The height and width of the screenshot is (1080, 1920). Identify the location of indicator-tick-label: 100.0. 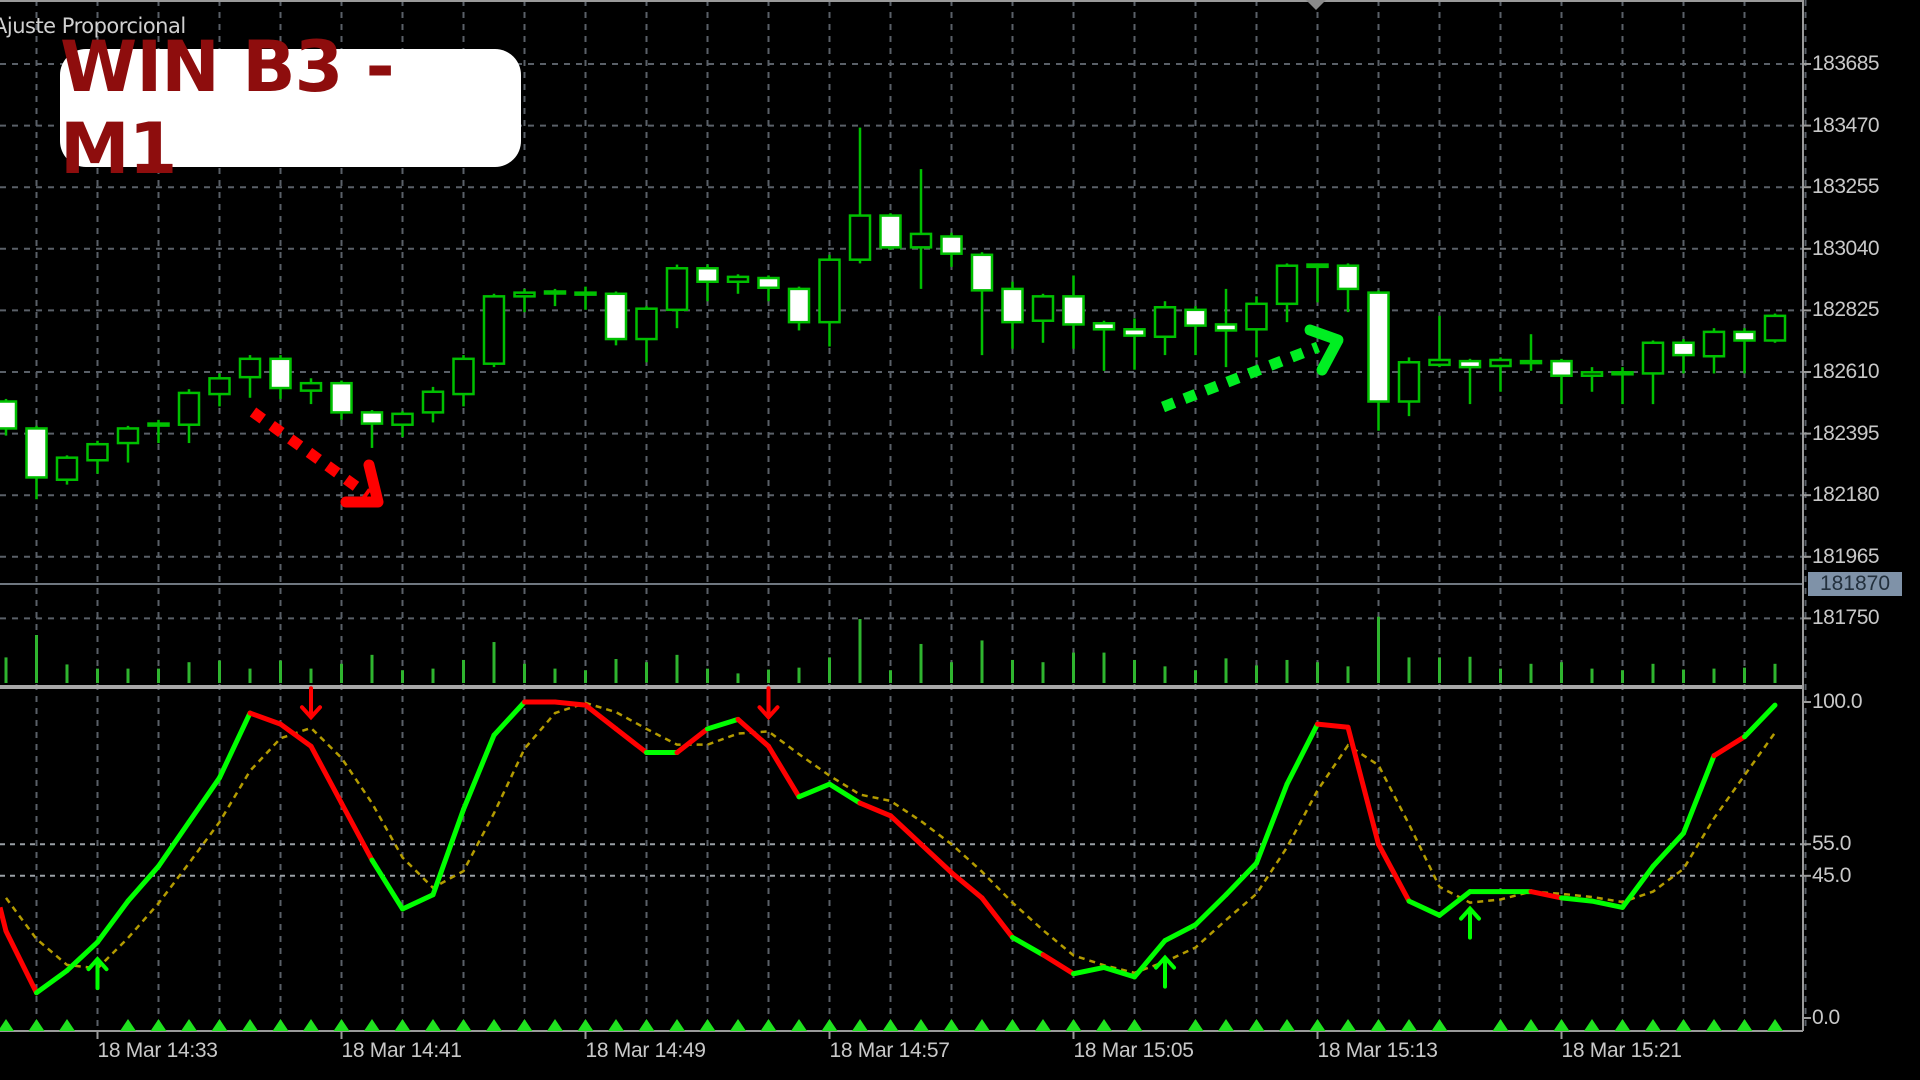
(1837, 701).